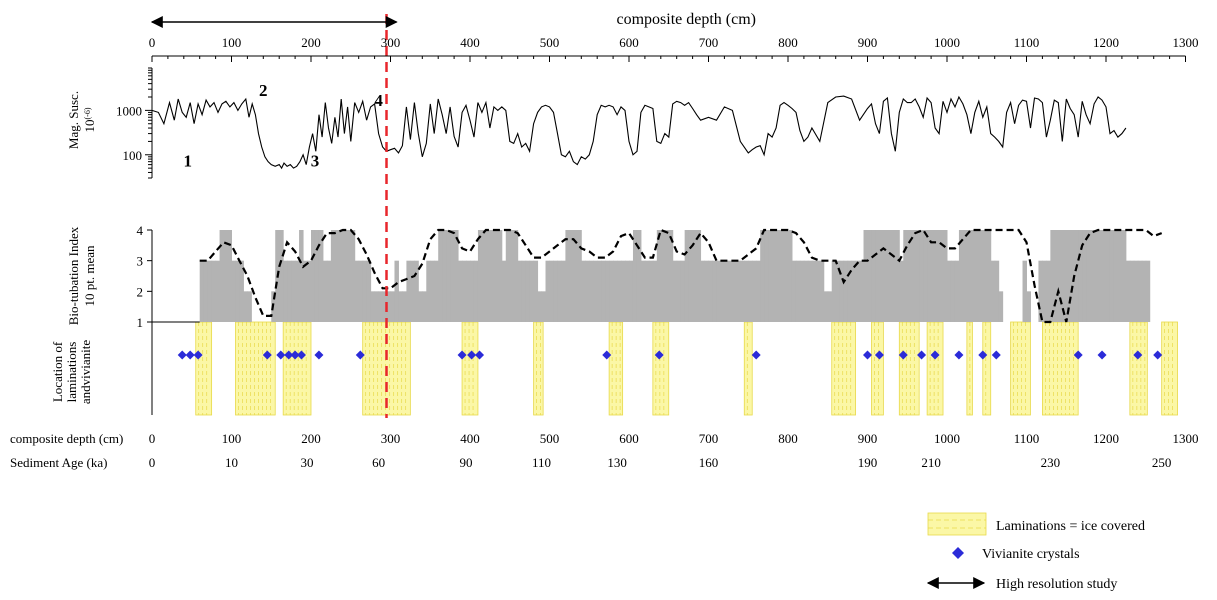  Describe the element at coordinates (629, 438) in the screenshot. I see `bottom-axis-tick-label: 600` at that location.